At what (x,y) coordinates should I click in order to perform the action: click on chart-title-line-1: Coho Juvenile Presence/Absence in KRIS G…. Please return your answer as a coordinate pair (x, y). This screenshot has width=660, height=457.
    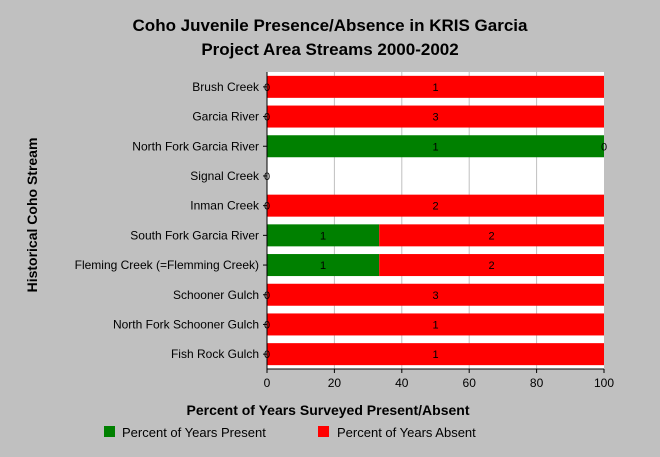
    Looking at the image, I should click on (330, 25).